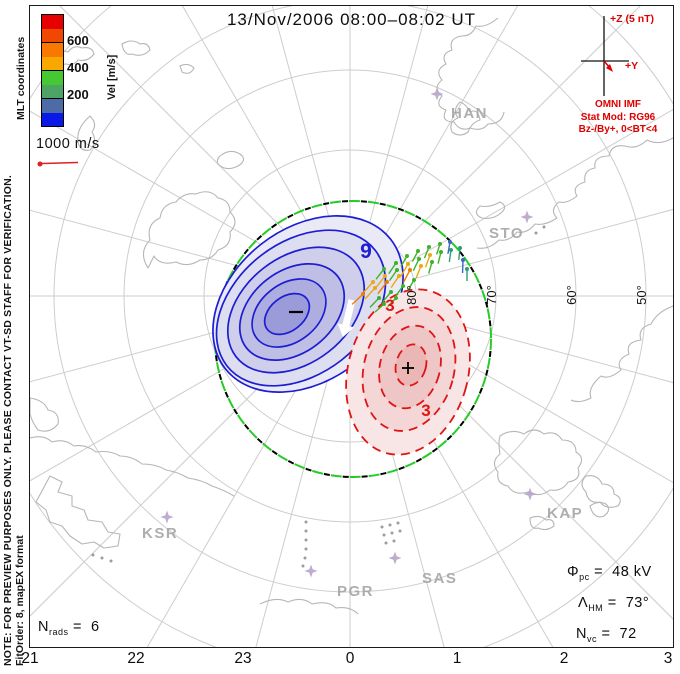 The height and width of the screenshot is (674, 680). Describe the element at coordinates (618, 129) in the screenshot. I see `imf-model-text: Bz-/By+, 0<BT<4` at that location.